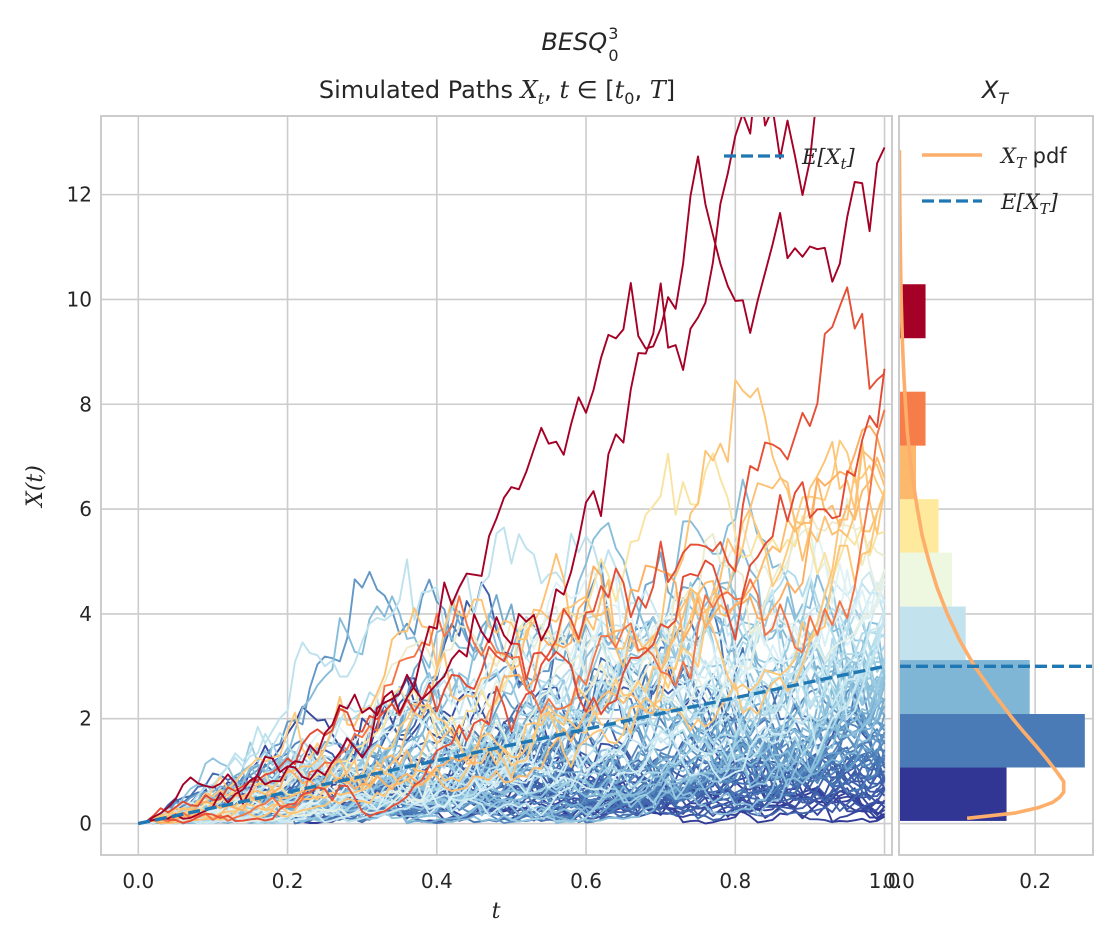 The width and height of the screenshot is (1114, 948). What do you see at coordinates (85, 509) in the screenshot?
I see `main-y-tick-label: 6` at bounding box center [85, 509].